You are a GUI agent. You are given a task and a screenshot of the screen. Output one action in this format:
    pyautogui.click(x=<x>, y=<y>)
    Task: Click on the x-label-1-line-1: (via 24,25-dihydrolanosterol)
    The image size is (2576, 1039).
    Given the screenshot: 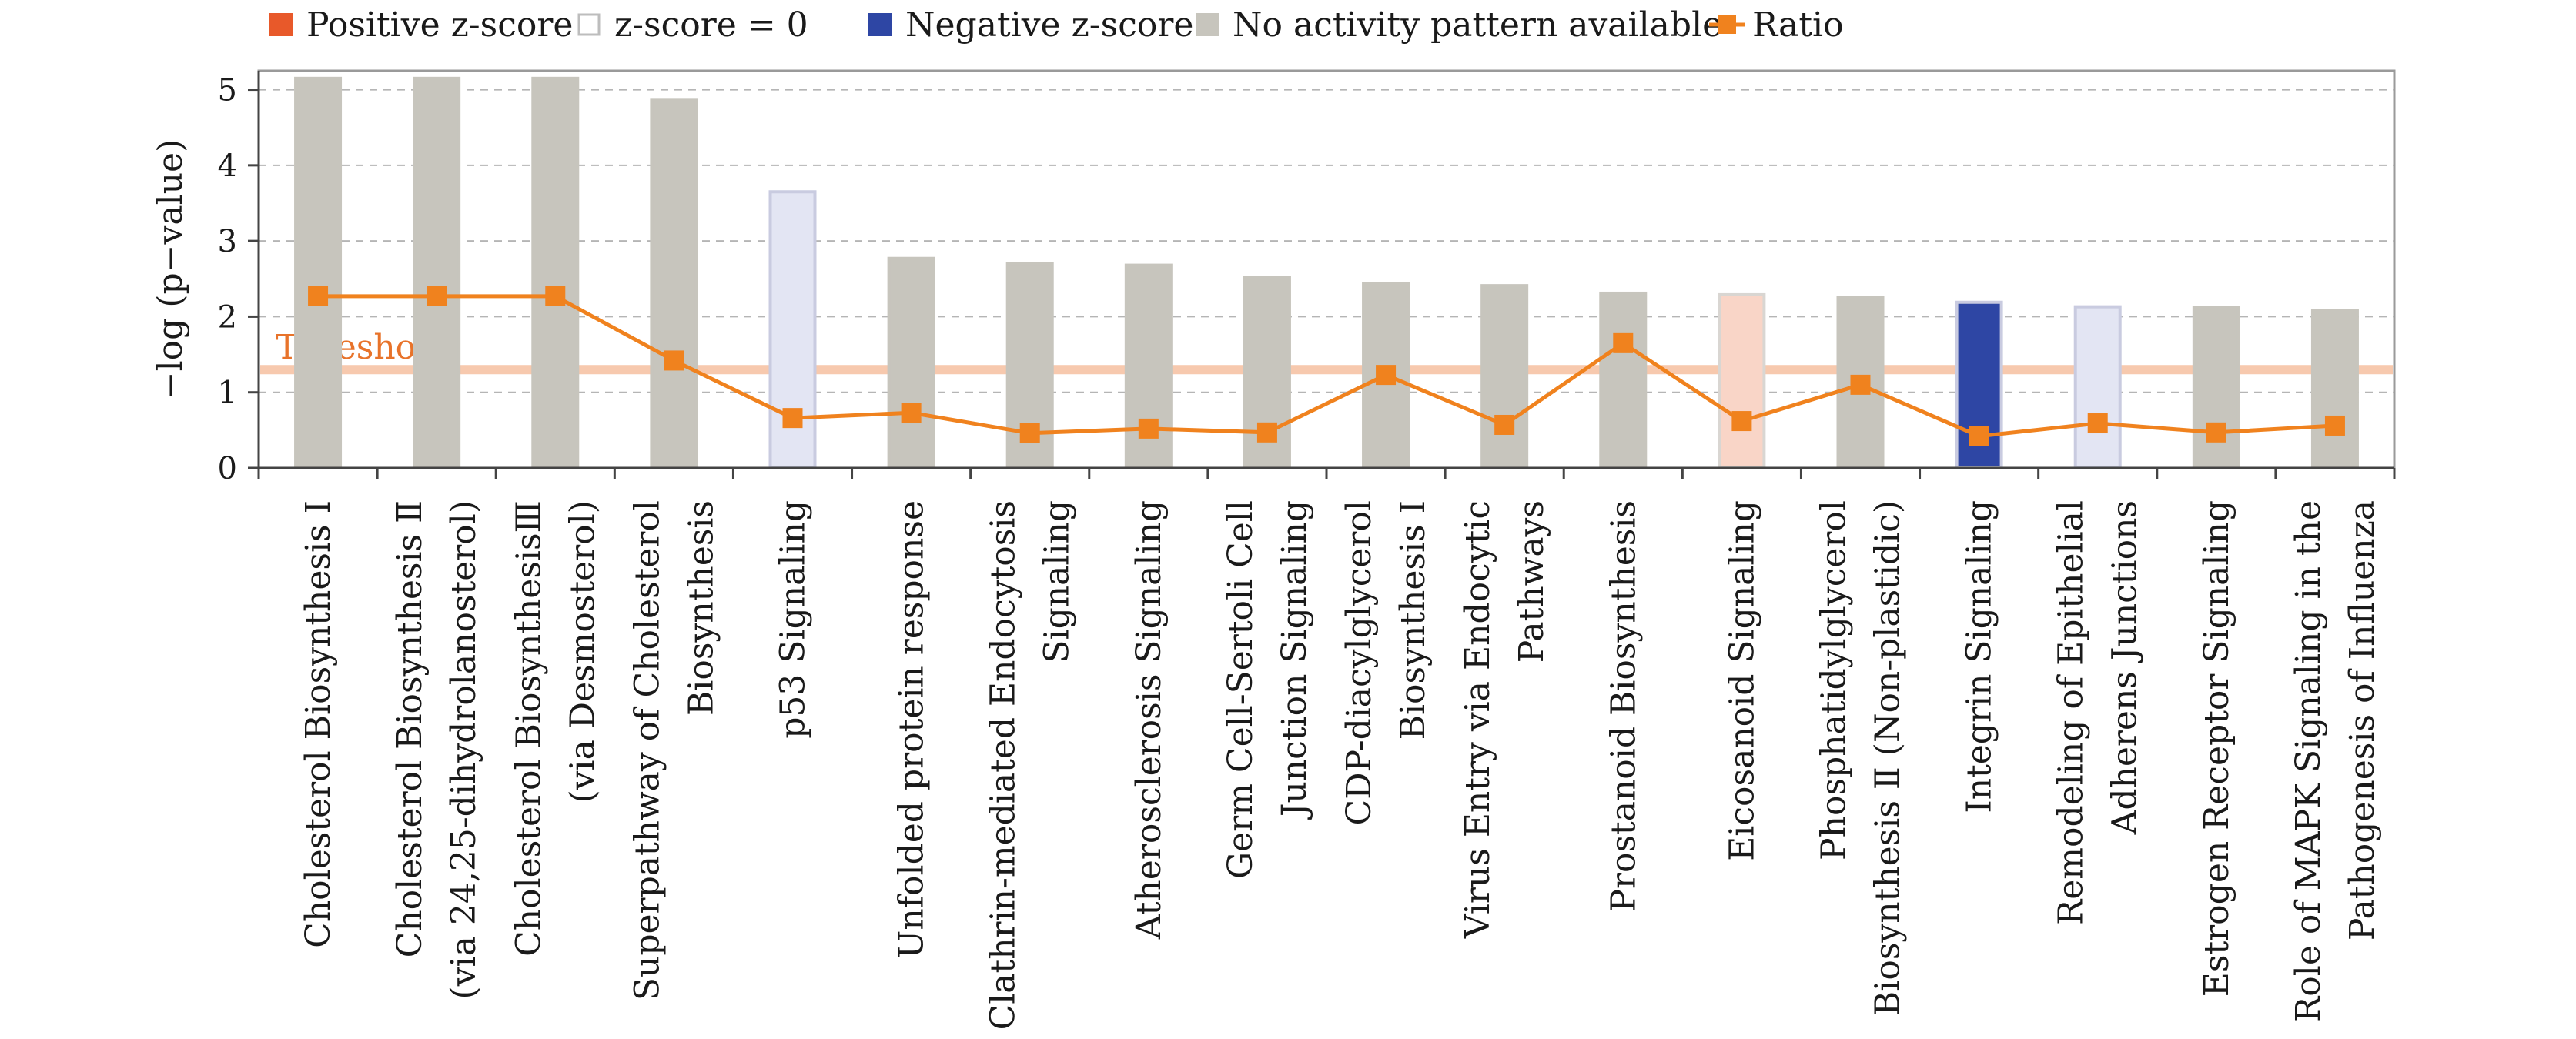 What is the action you would take?
    pyautogui.click(x=464, y=749)
    